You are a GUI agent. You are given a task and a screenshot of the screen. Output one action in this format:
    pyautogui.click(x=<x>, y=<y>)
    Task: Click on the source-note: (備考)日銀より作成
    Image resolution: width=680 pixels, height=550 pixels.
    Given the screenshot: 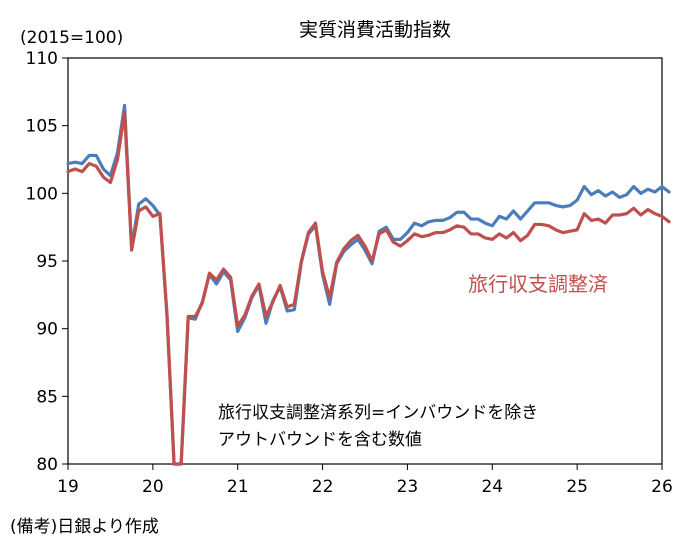 What is the action you would take?
    pyautogui.click(x=84, y=527)
    